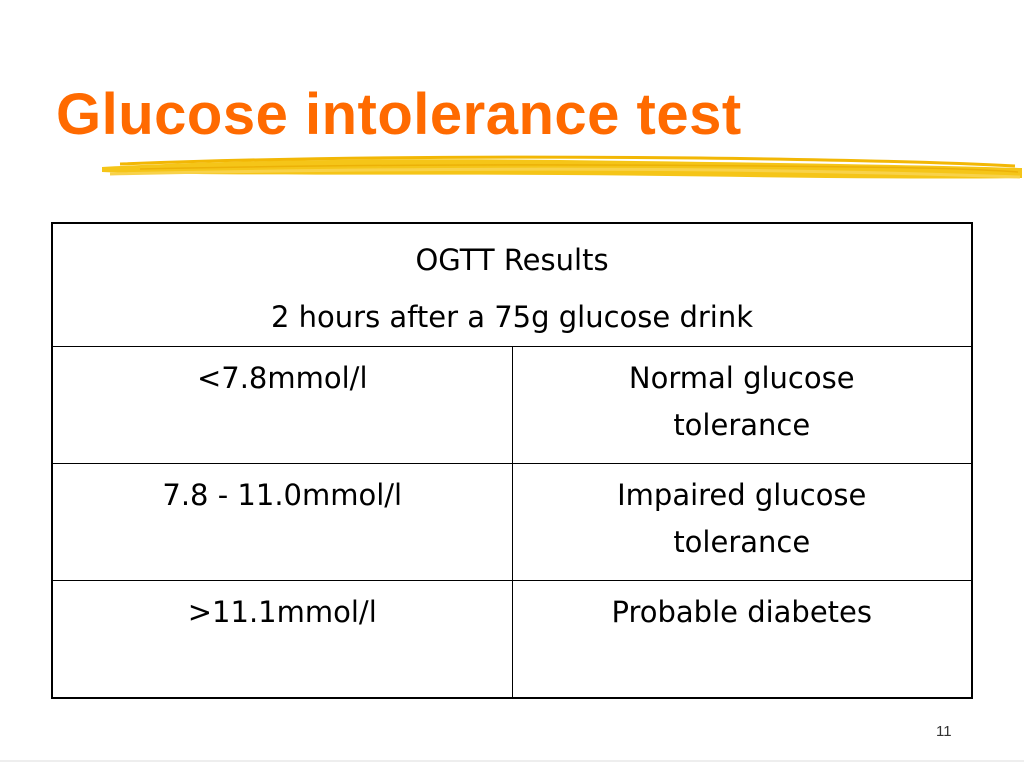  What do you see at coordinates (399, 114) in the screenshot?
I see `slide-title: Glucose intolerance test` at bounding box center [399, 114].